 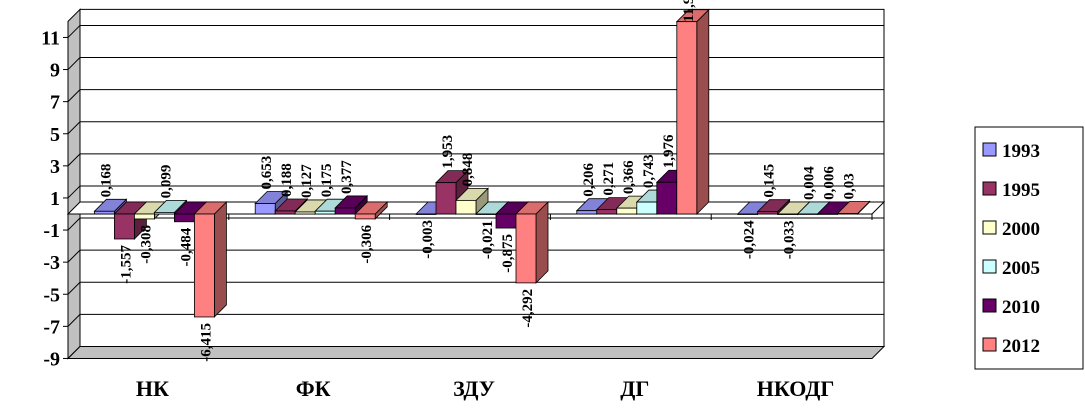 What do you see at coordinates (1021, 229) in the screenshot?
I see `legend-label: 2000` at bounding box center [1021, 229].